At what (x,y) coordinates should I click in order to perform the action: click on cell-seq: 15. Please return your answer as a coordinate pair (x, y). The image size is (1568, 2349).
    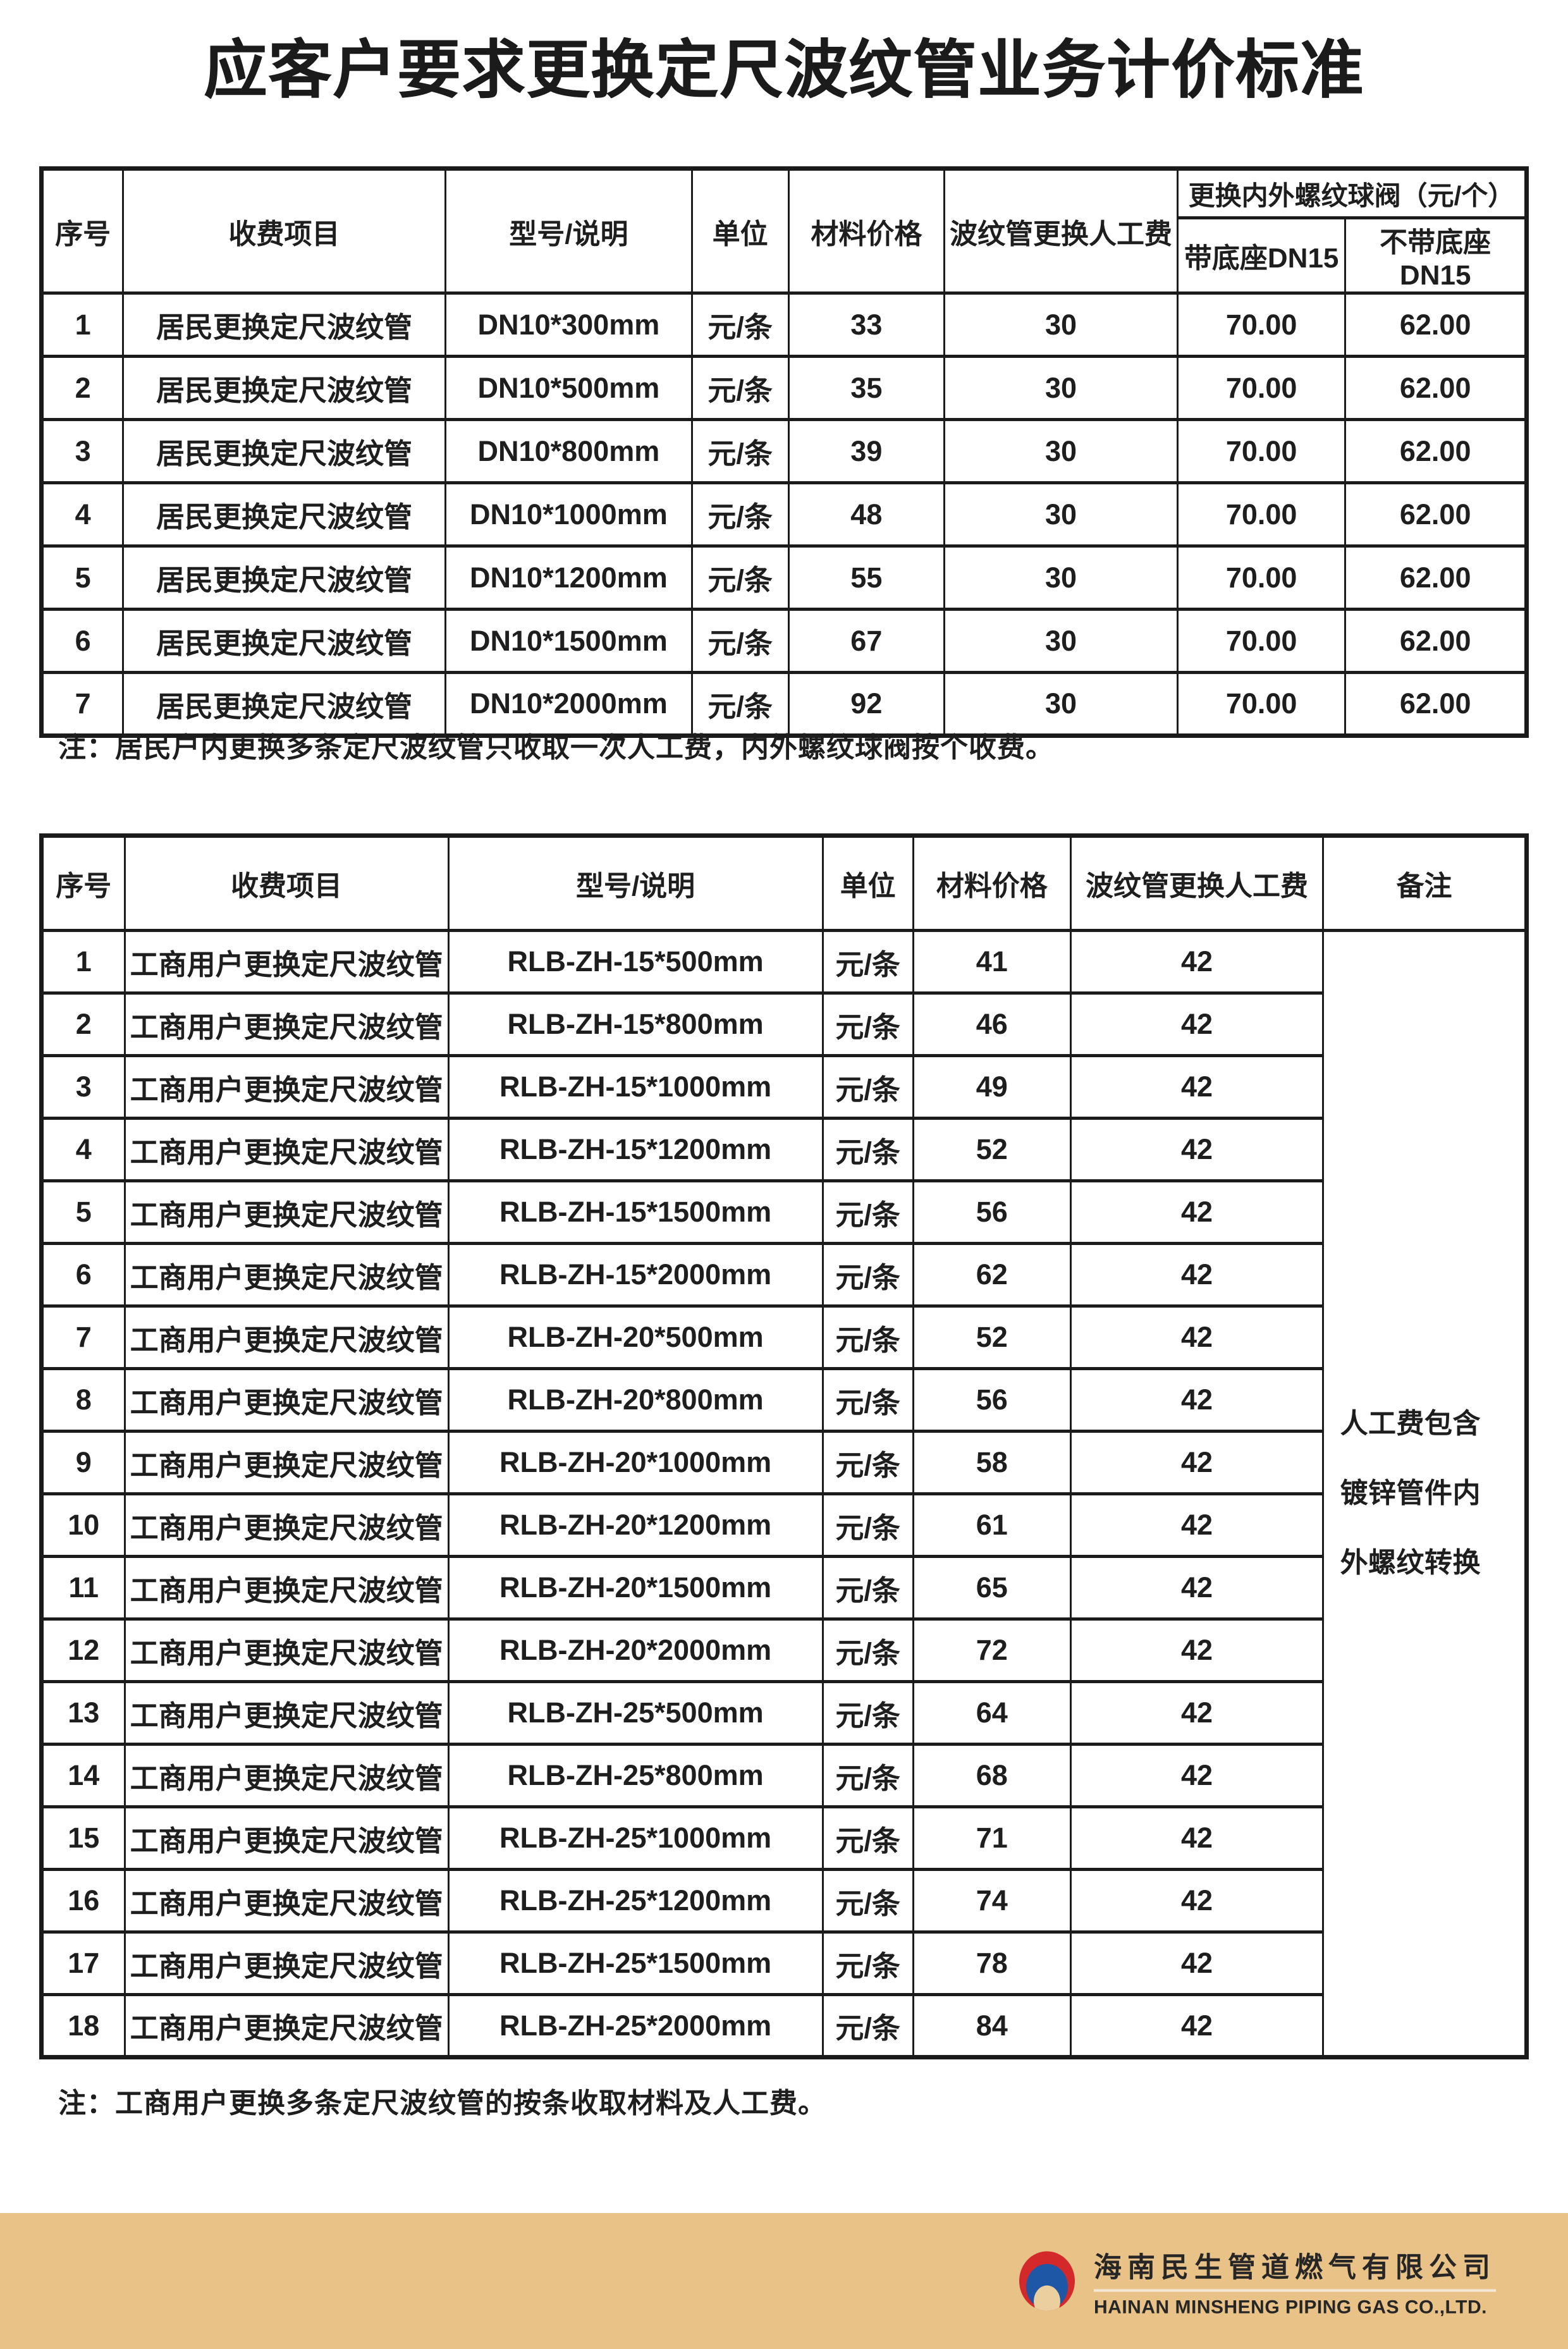
    Looking at the image, I should click on (83, 1838).